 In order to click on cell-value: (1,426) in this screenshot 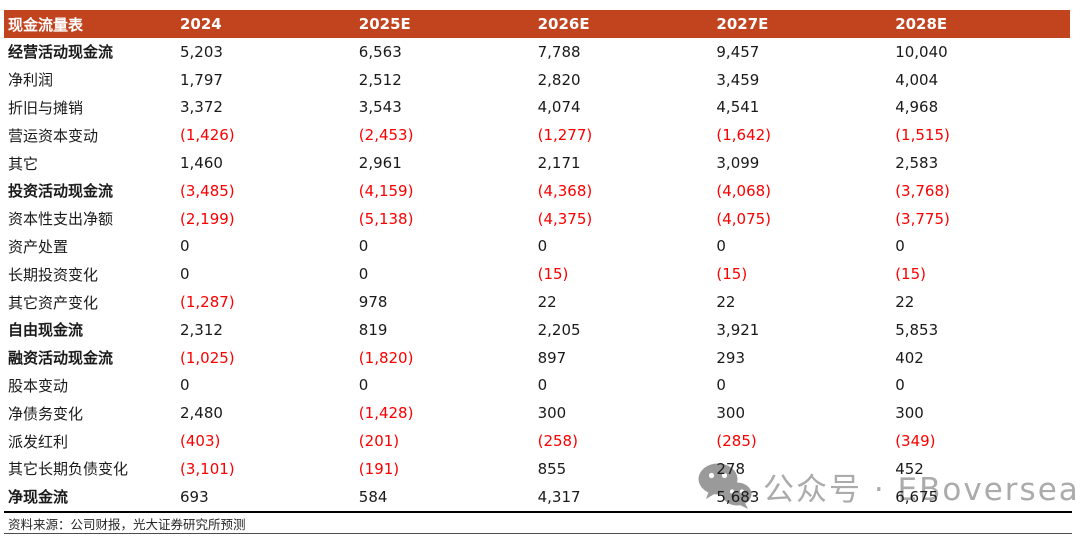, I will do `click(207, 135)`.